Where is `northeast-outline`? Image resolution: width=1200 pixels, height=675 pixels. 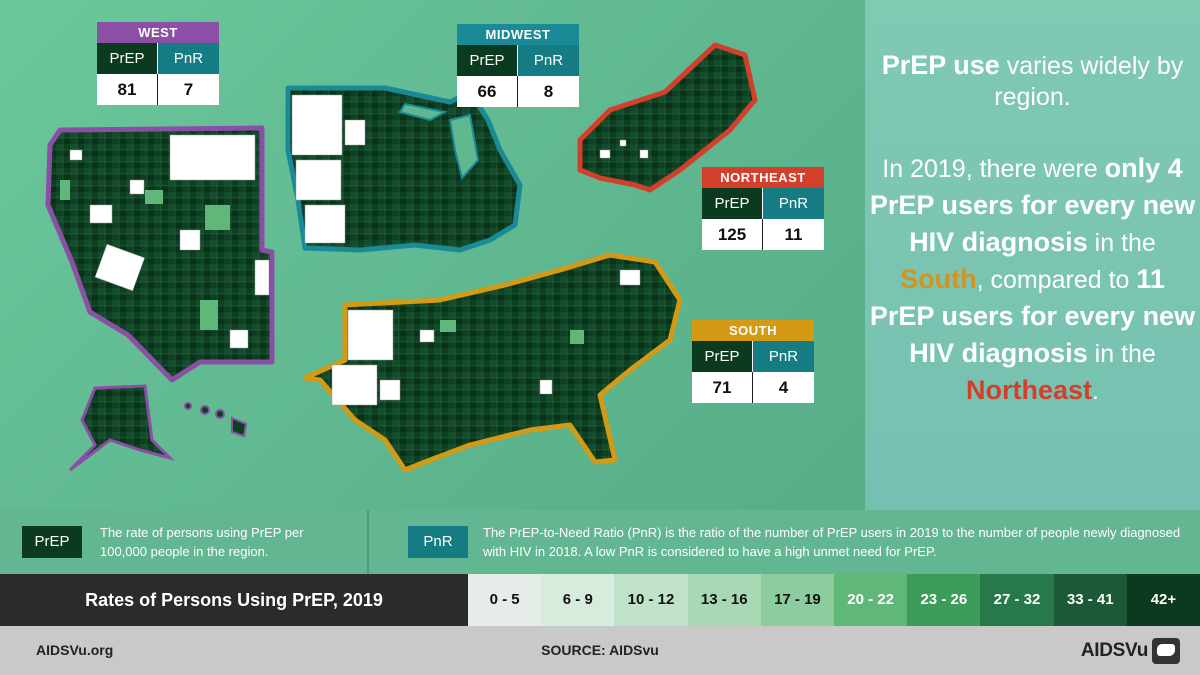
northeast-outline is located at coordinates (667, 117).